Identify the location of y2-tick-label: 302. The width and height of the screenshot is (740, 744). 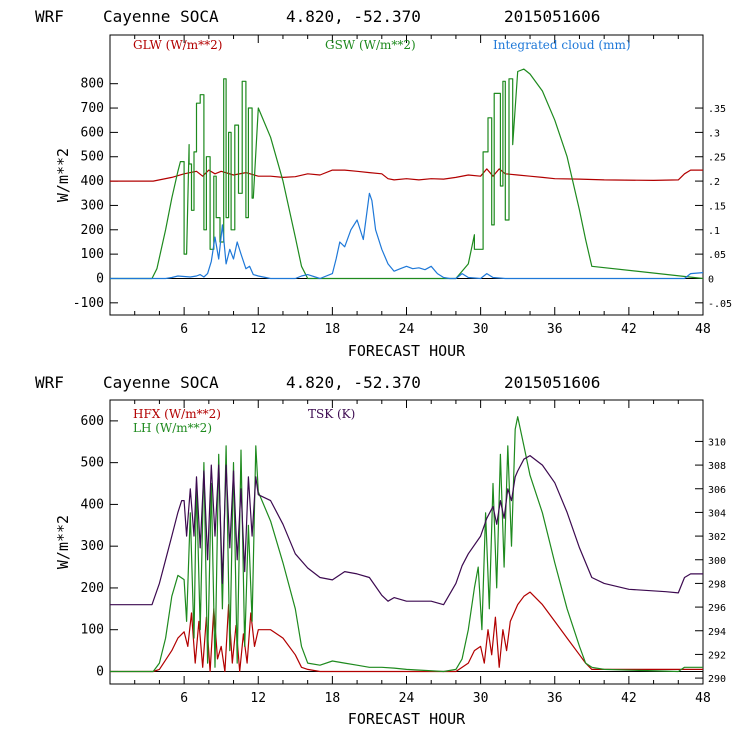
(717, 537).